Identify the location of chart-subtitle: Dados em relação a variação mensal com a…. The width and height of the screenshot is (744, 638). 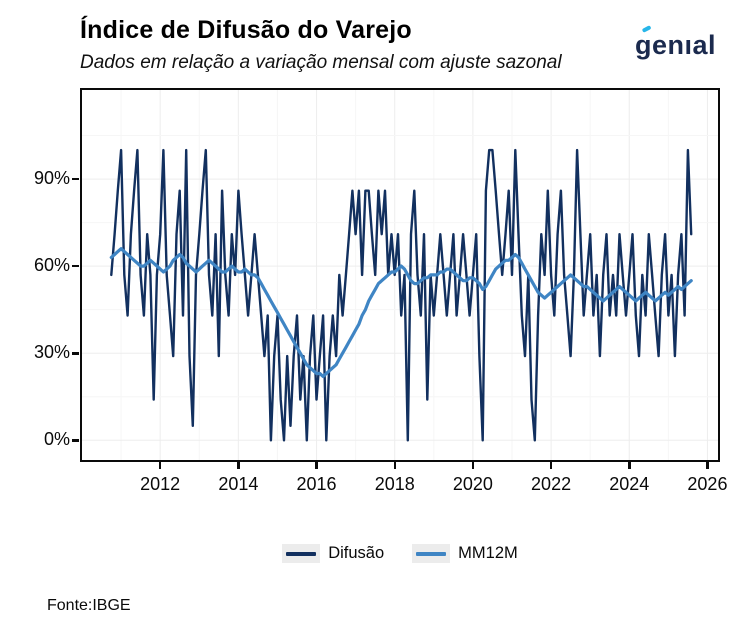
(321, 62).